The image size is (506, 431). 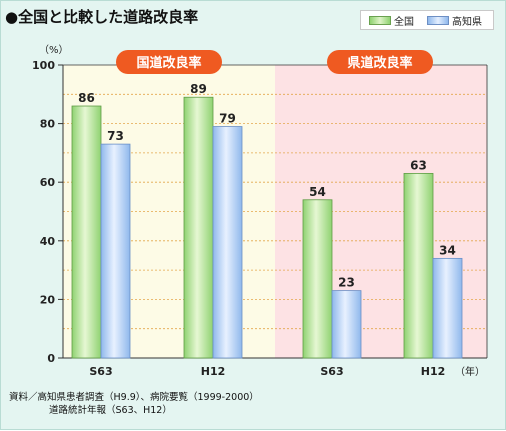 I want to click on data-label-national: 89, so click(x=198, y=89).